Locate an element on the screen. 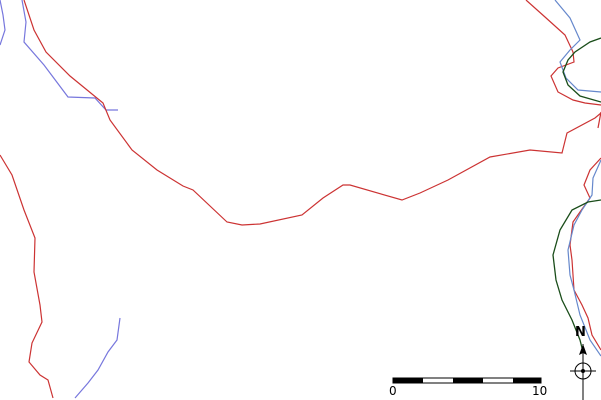 The width and height of the screenshot is (601, 400). road-right-lower is located at coordinates (585, 254).